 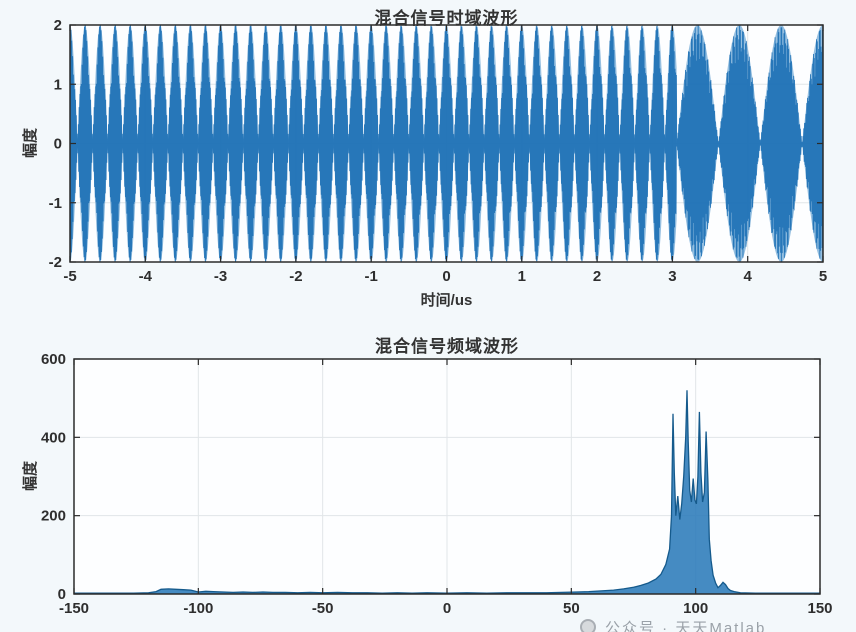 What do you see at coordinates (30, 143) in the screenshot?
I see `time-plot-ylabel: 幅度` at bounding box center [30, 143].